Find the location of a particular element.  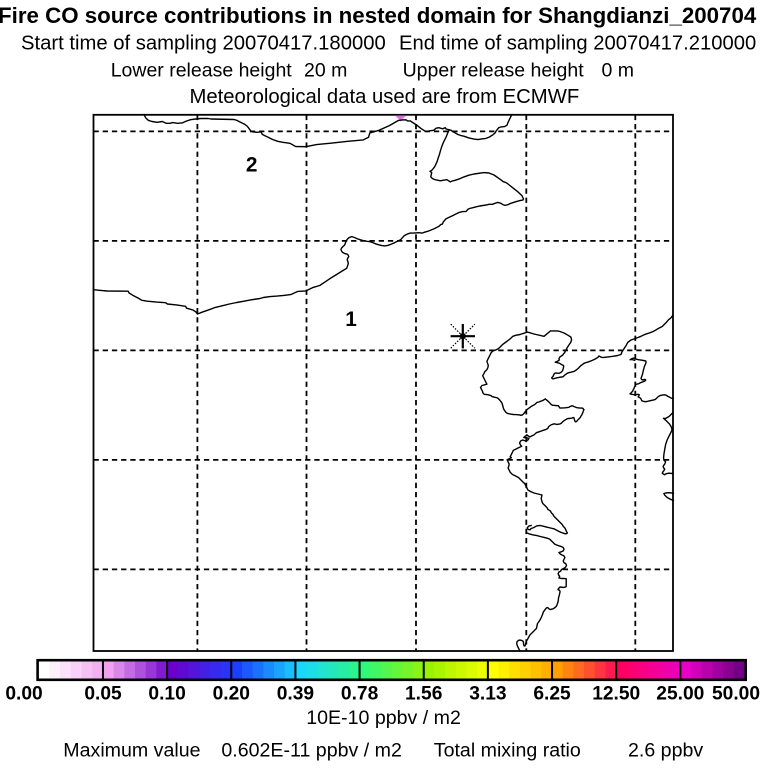

svg-text: Total mixing ratio is located at coordinates (507, 751).